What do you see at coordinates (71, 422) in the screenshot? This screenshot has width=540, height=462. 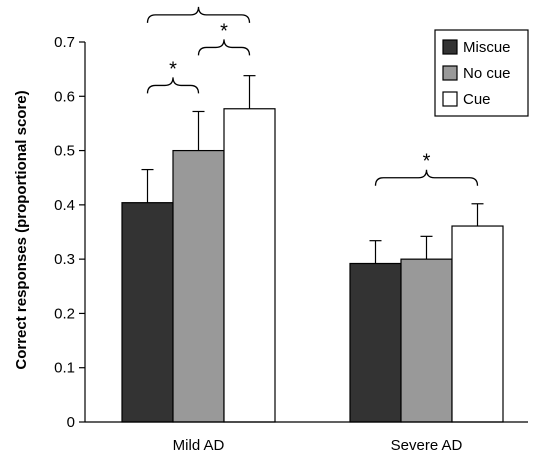 I see `y-tick-label: 0` at bounding box center [71, 422].